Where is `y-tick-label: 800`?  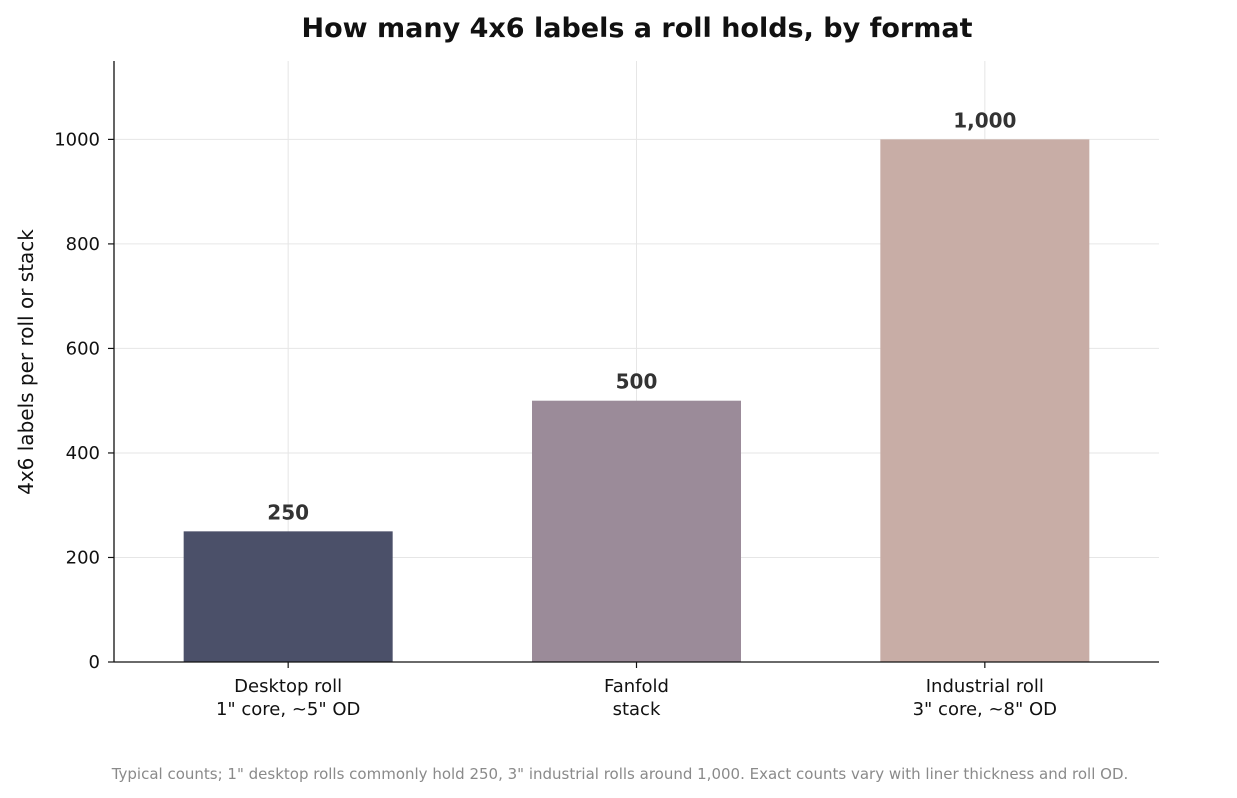 y-tick-label: 800 is located at coordinates (83, 244).